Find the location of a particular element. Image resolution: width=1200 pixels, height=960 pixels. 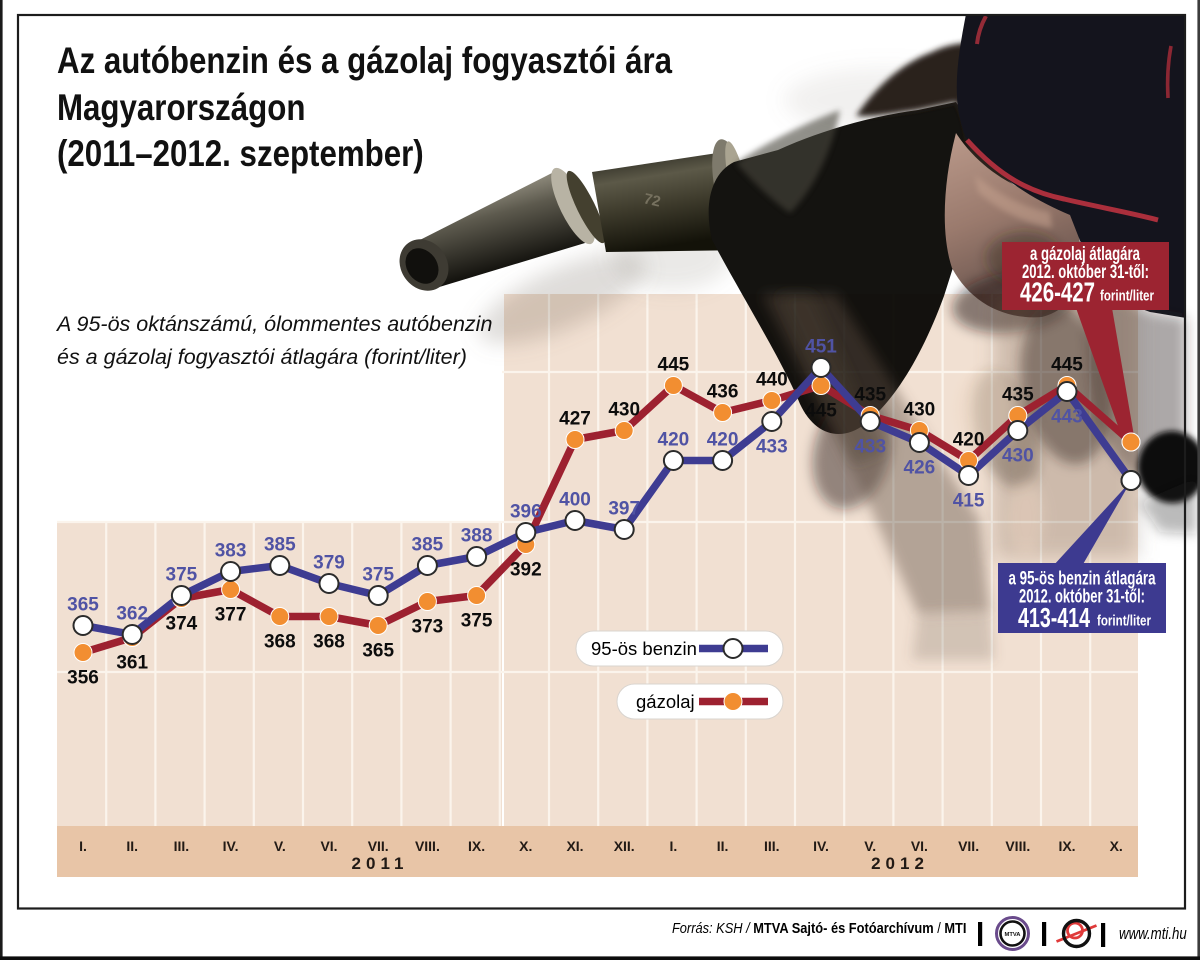

svg-text: 426 is located at coordinates (920, 468).